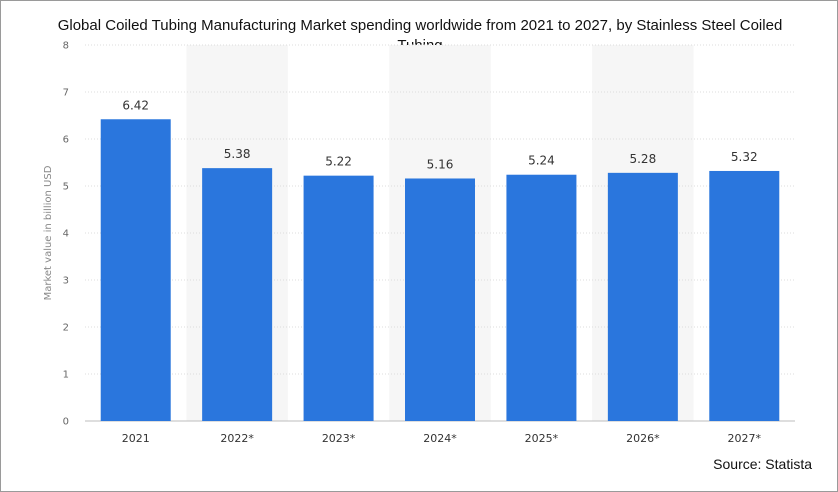  What do you see at coordinates (643, 438) in the screenshot?
I see `x-tick-label: 2026*` at bounding box center [643, 438].